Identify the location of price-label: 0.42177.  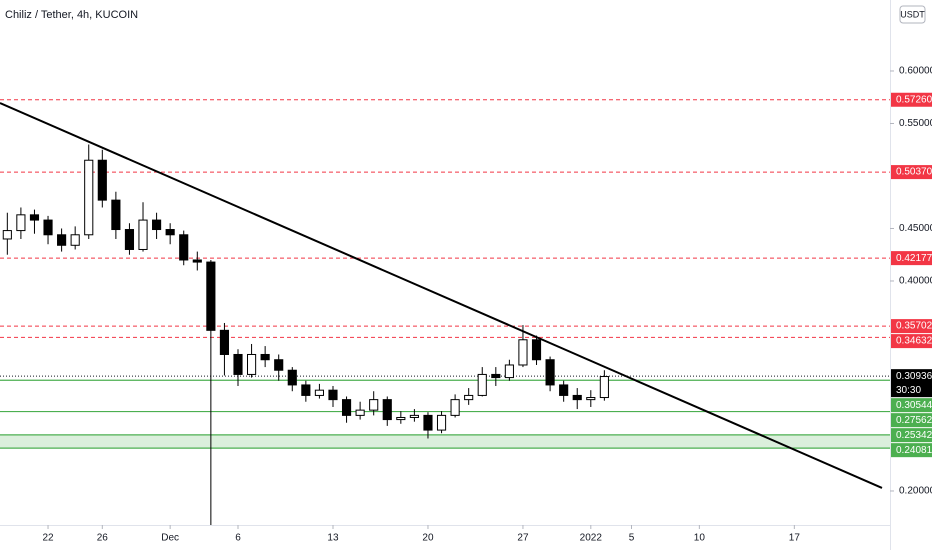
(914, 258).